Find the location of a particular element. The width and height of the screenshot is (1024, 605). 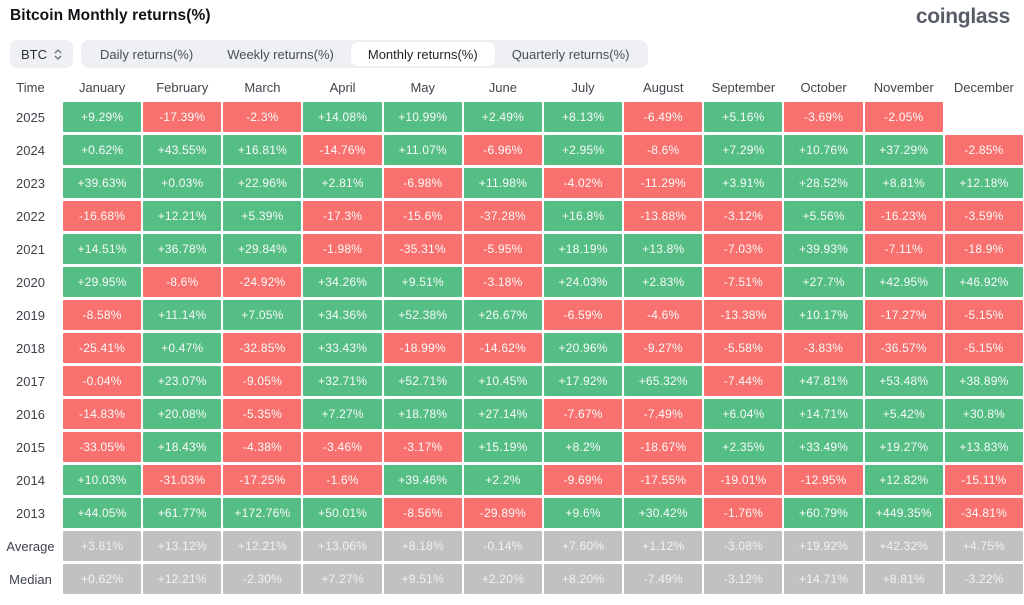

return-cell: -29.89% is located at coordinates (502, 513).